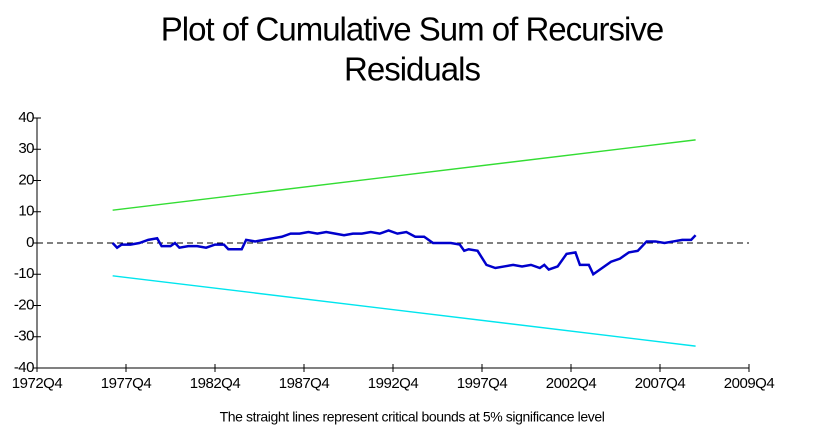 Image resolution: width=825 pixels, height=440 pixels. What do you see at coordinates (215, 383) in the screenshot?
I see `x-tick-label: 1982Q4` at bounding box center [215, 383].